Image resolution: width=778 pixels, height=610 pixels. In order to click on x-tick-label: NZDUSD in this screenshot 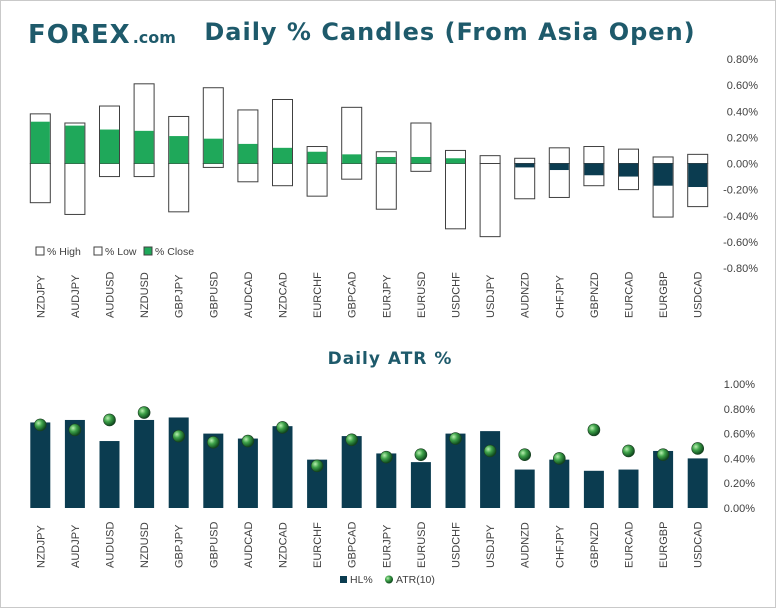, I will do `click(145, 545)`.